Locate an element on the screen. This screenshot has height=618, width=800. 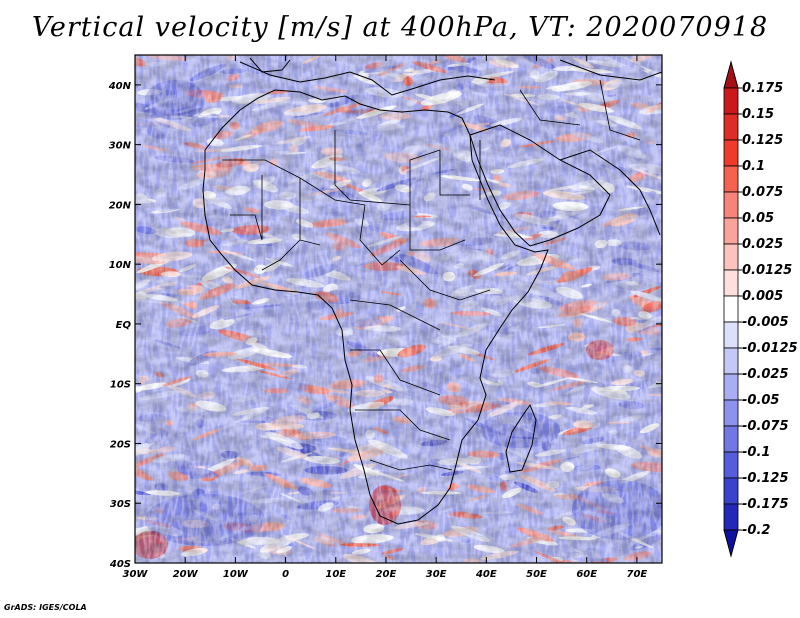
lon-tick-label: 20W is located at coordinates (186, 574).